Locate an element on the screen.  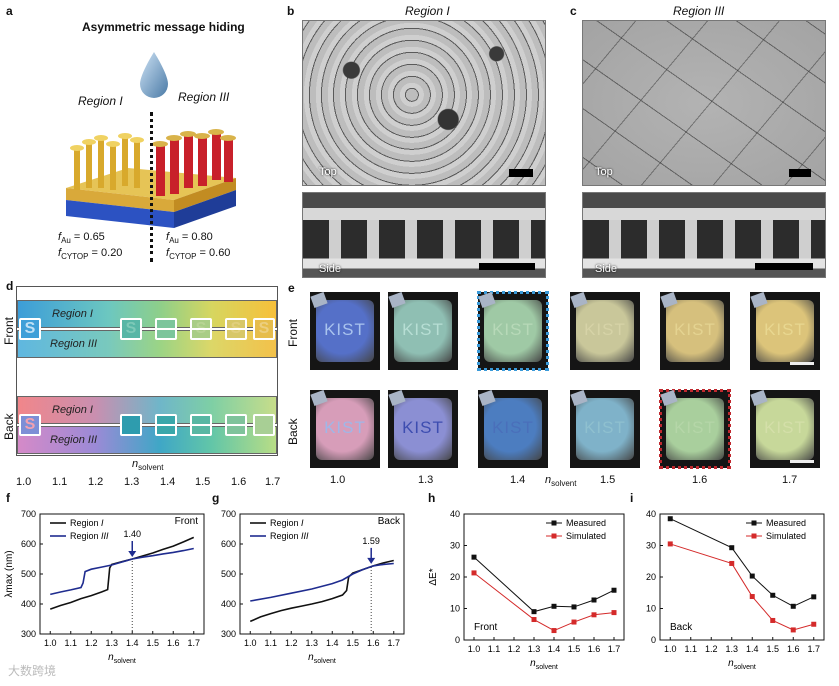
panel-e-ticks: 1.0 1.3 1.4 1.5 1.6 1.7 nsolvent is located at coordinates (568, 482).